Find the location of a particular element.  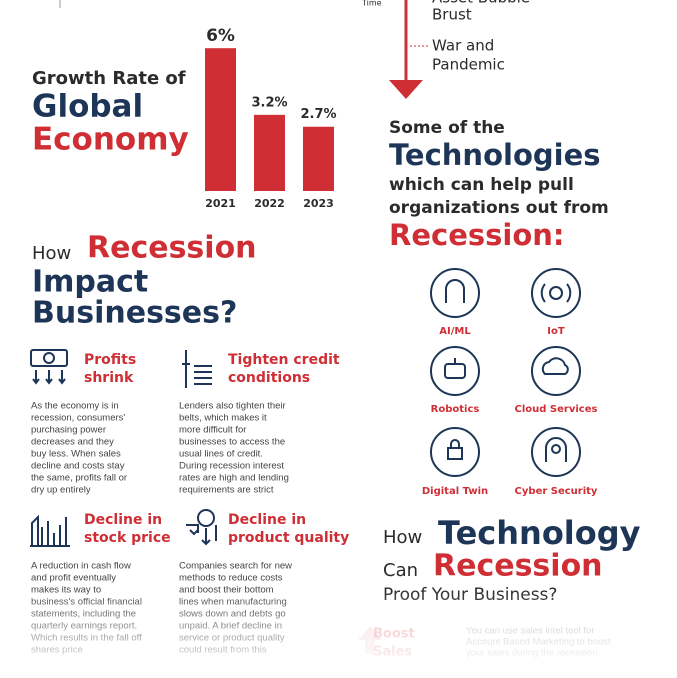

item-title: product quality is located at coordinates (288, 538).